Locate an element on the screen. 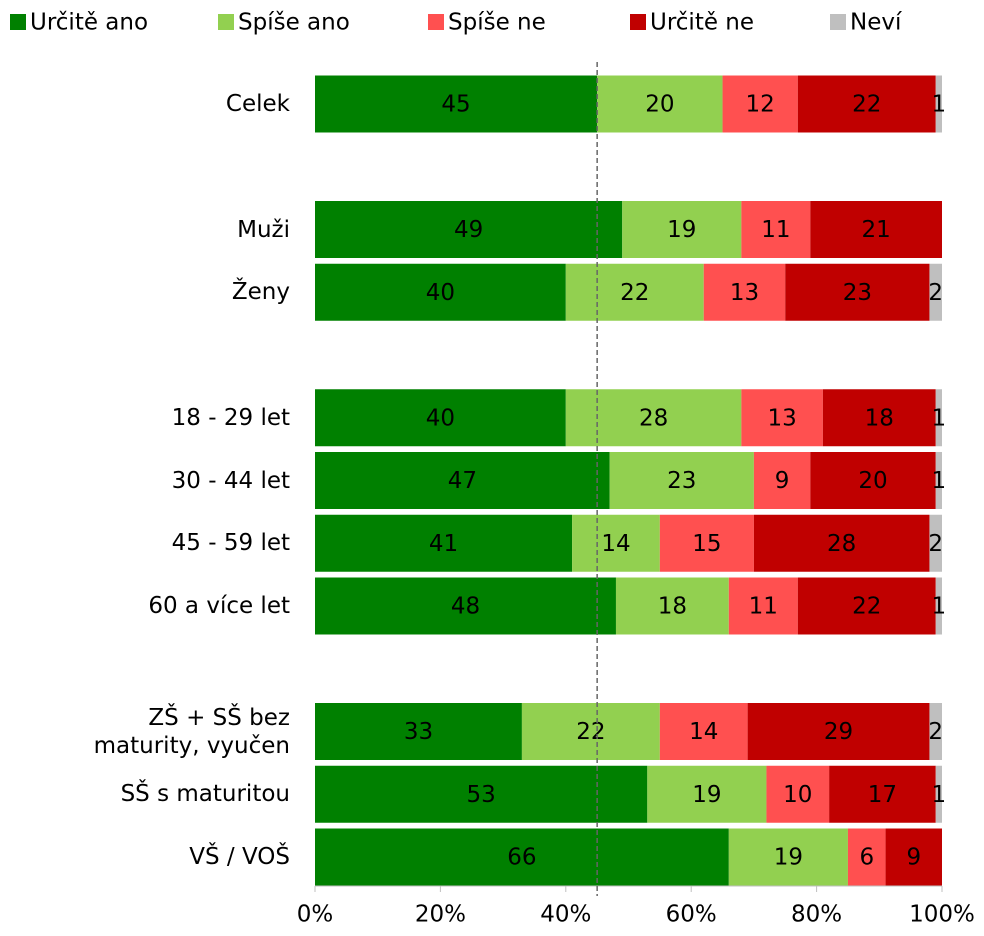 This screenshot has width=984, height=936. x-tick-label: 40% is located at coordinates (565, 915).